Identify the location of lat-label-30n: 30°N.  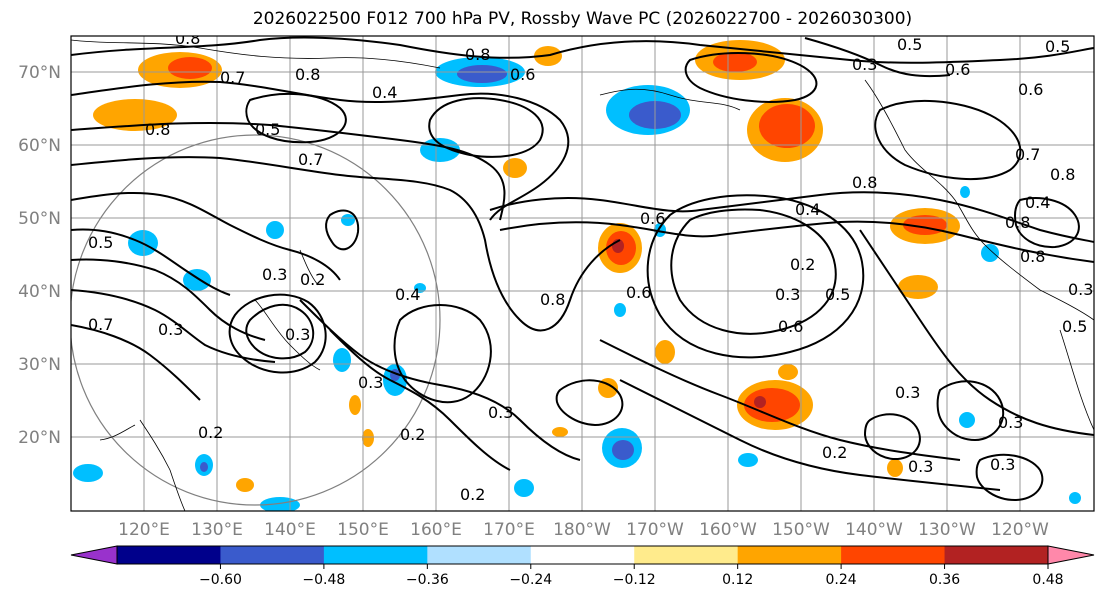
(39, 365).